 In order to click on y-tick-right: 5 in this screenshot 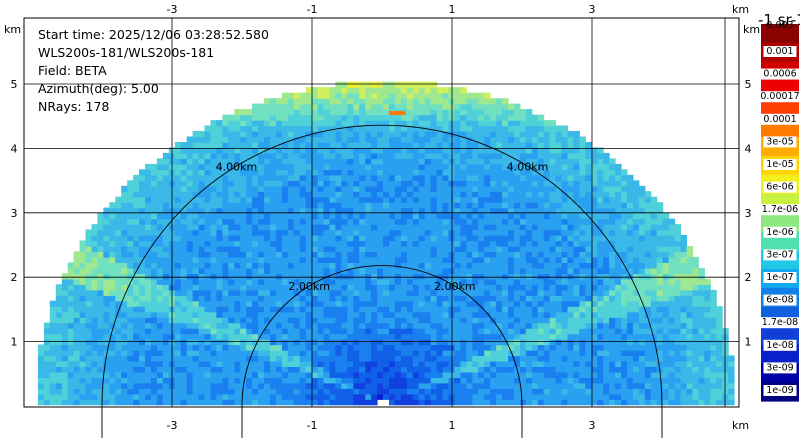, I will do `click(748, 84)`.